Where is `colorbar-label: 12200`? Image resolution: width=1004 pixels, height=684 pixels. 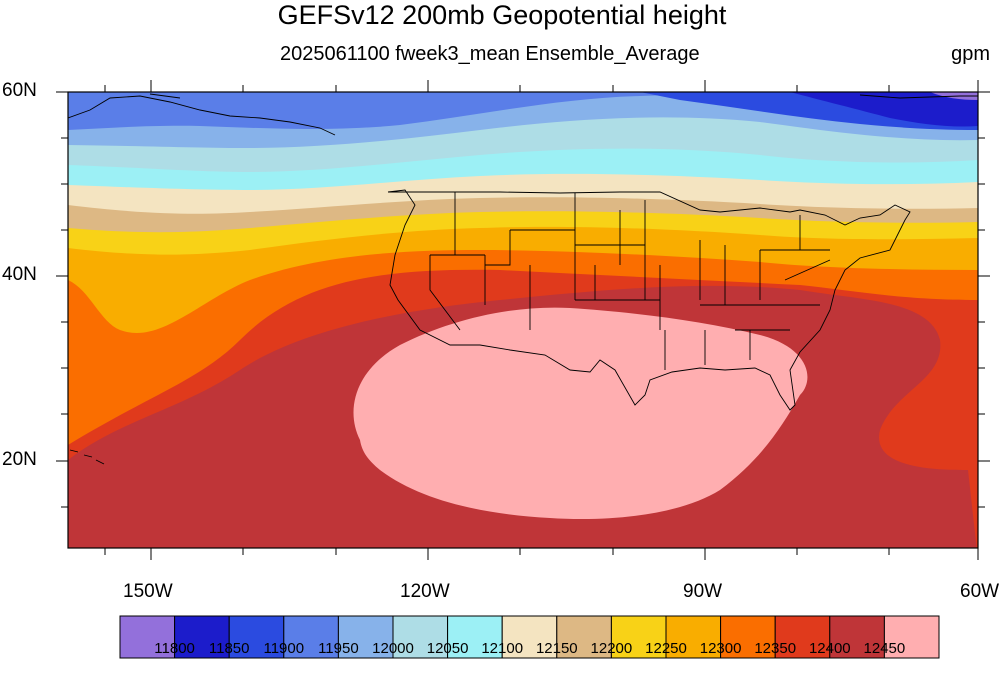 colorbar-label: 12200 is located at coordinates (611, 648).